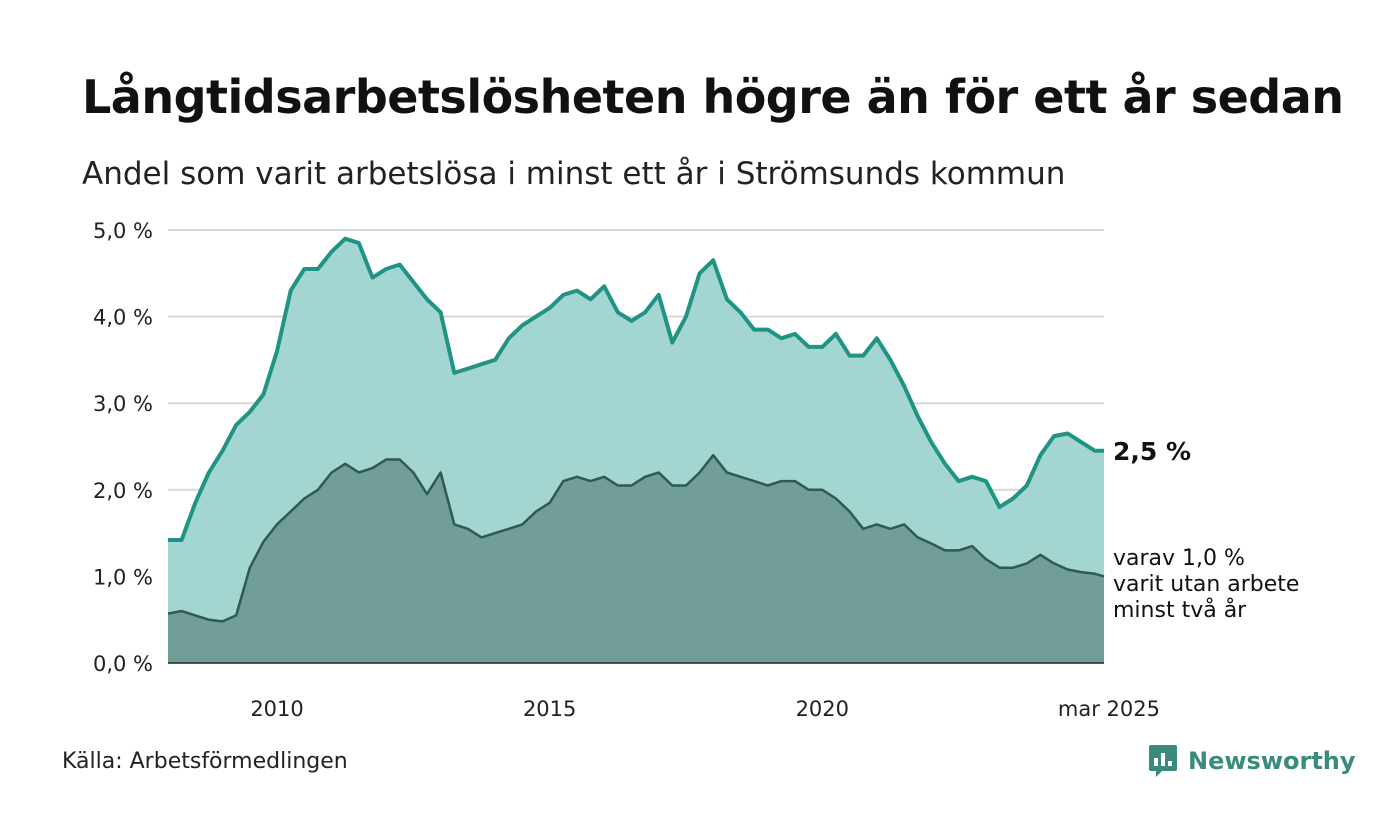 The width and height of the screenshot is (1400, 840). I want to click on end-value-label: 2,5 %, so click(1152, 451).